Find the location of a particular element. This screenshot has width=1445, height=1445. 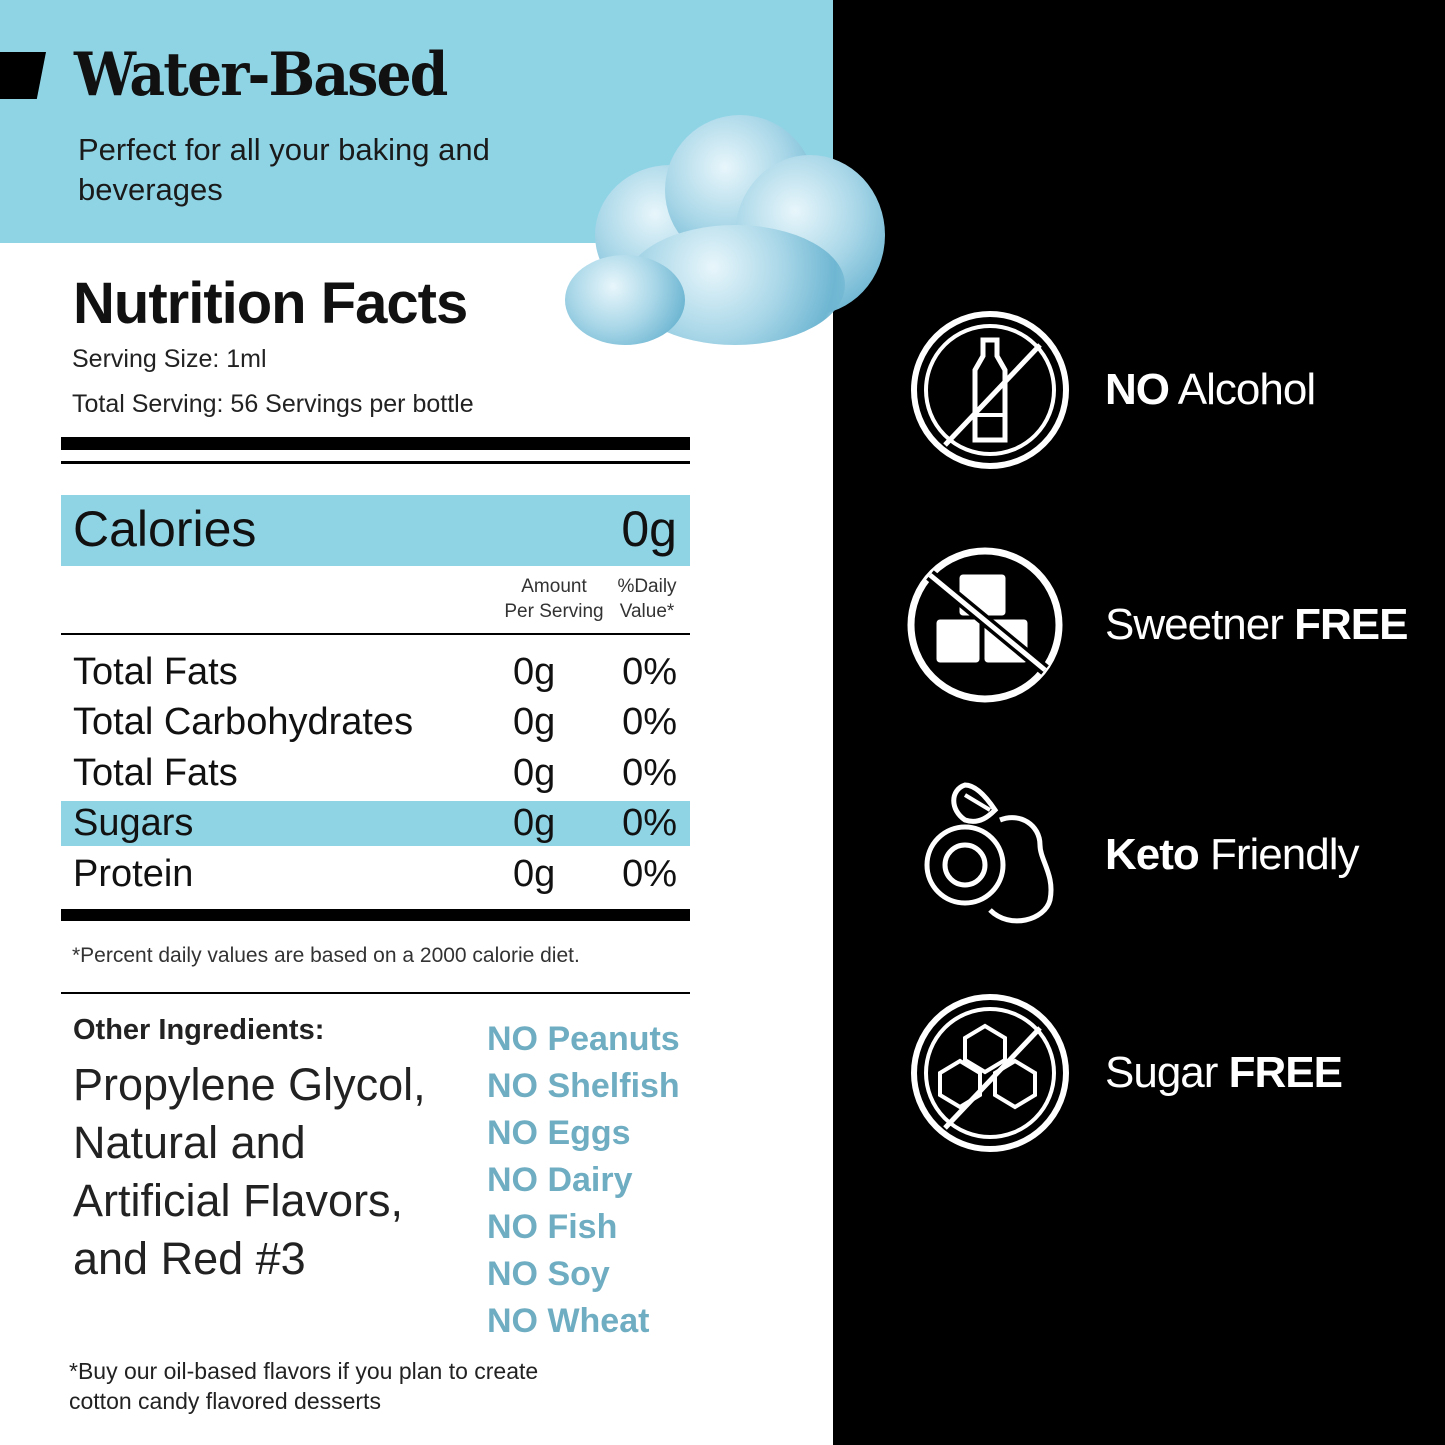

allergen-item: NO Peanuts is located at coordinates (583, 1039).